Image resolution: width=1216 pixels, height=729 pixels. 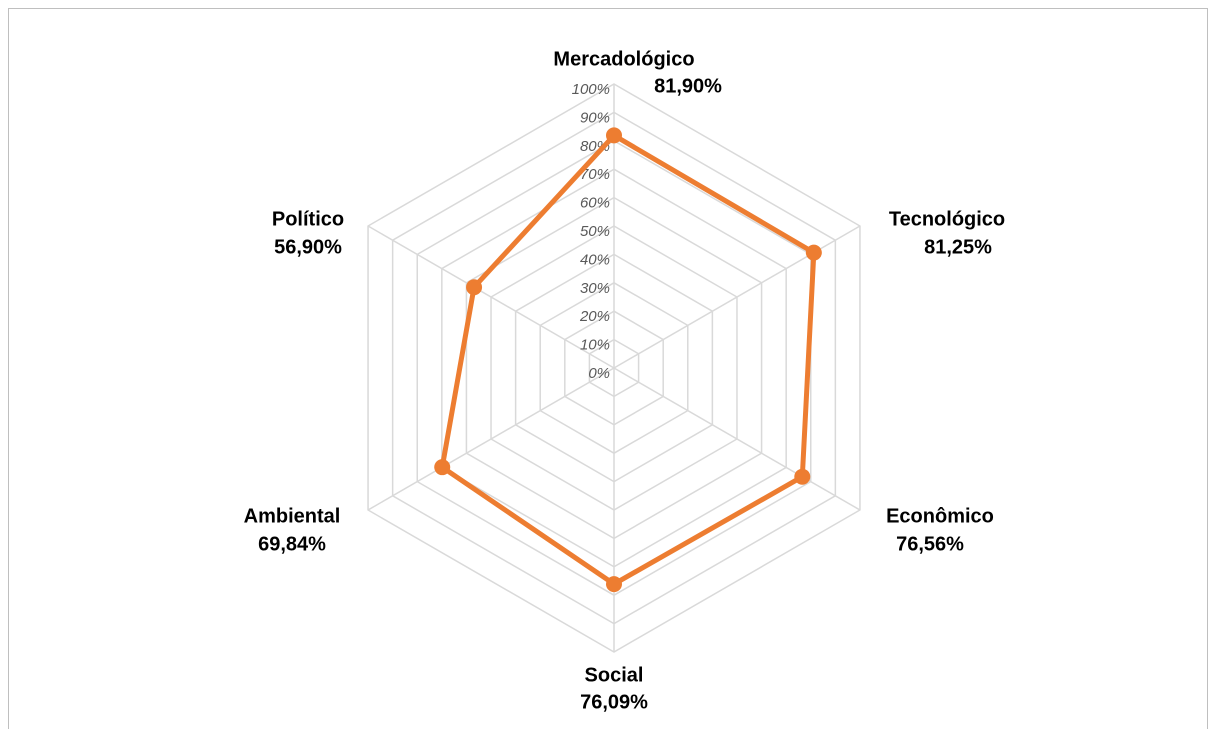 What do you see at coordinates (595, 117) in the screenshot?
I see `y-tick-label: 90%` at bounding box center [595, 117].